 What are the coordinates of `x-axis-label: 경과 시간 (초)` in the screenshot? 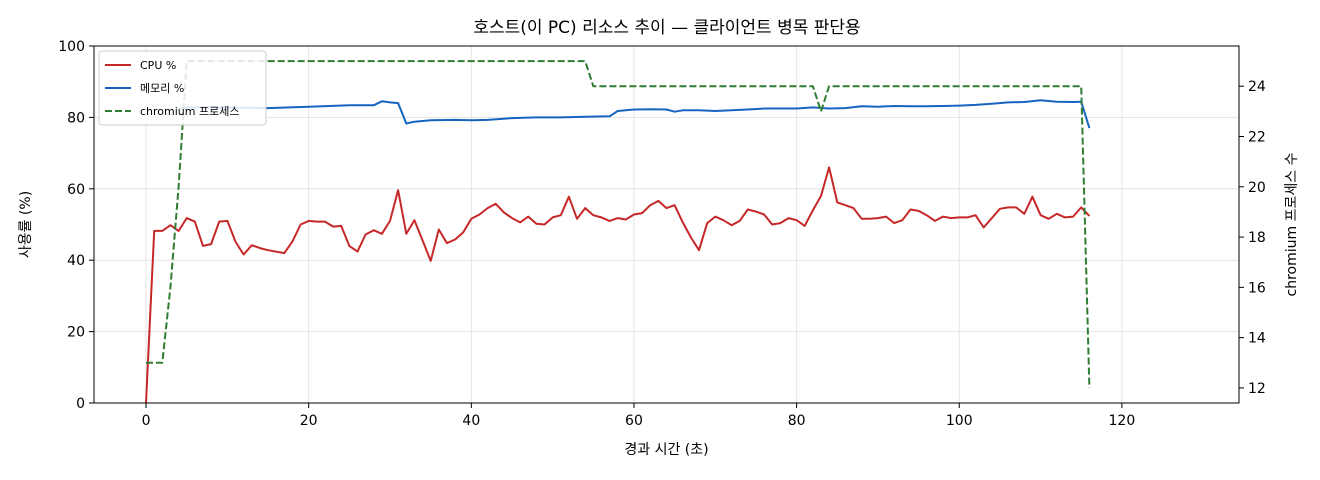 It's located at (666, 450).